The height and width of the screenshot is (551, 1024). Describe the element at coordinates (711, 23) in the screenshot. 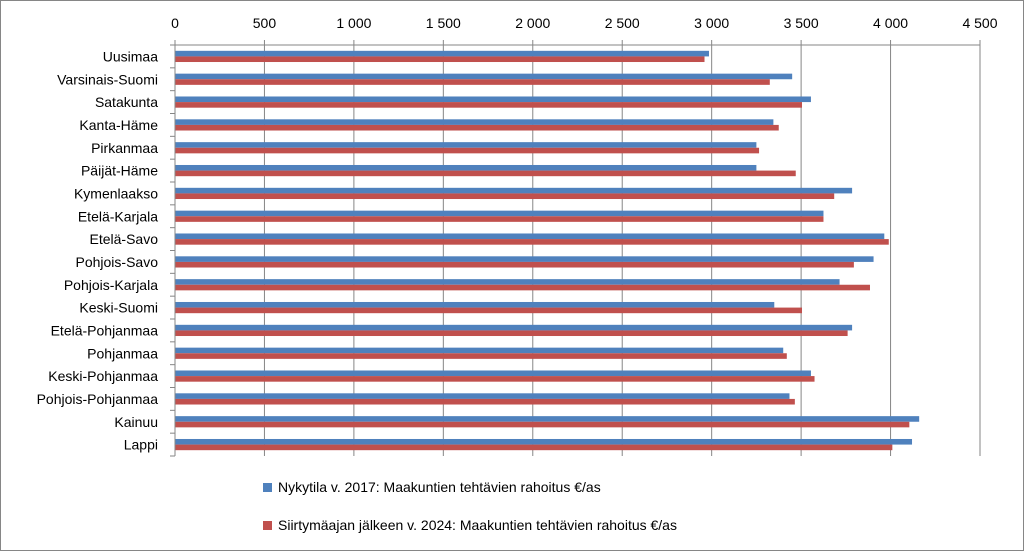

I see `x-tick-label: 3 000` at that location.